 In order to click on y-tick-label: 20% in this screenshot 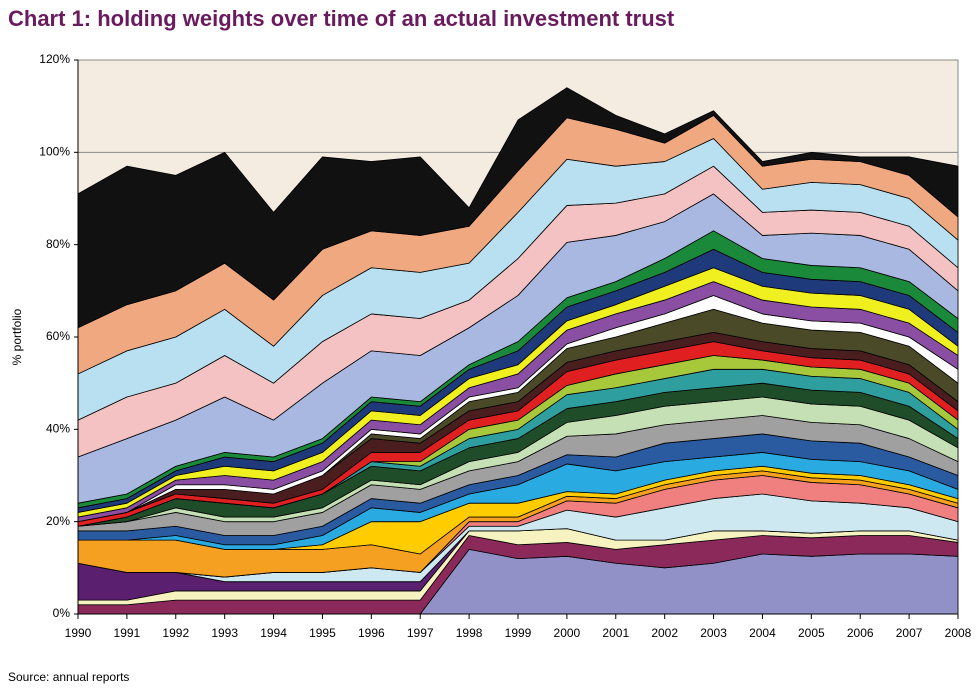, I will do `click(58, 521)`.